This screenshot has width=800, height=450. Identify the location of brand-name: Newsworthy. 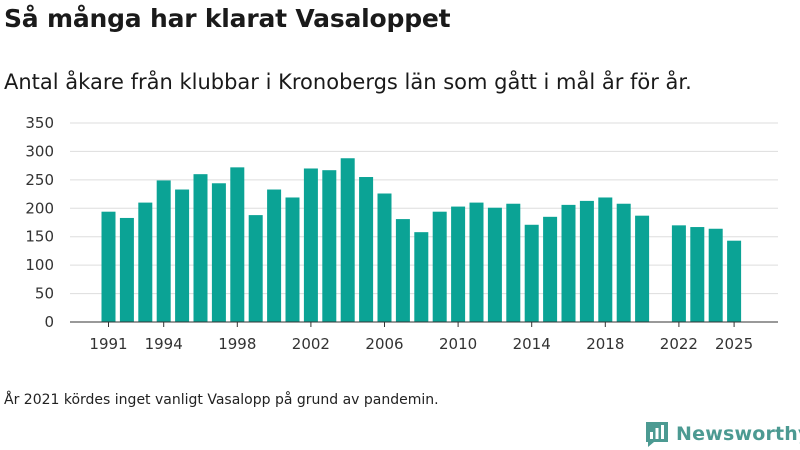
(738, 434).